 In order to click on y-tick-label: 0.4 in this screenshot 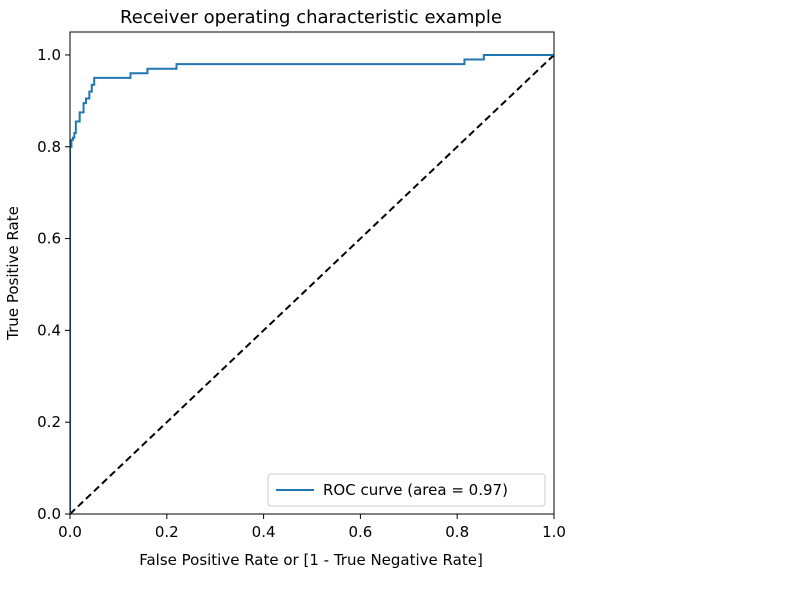, I will do `click(49, 330)`.